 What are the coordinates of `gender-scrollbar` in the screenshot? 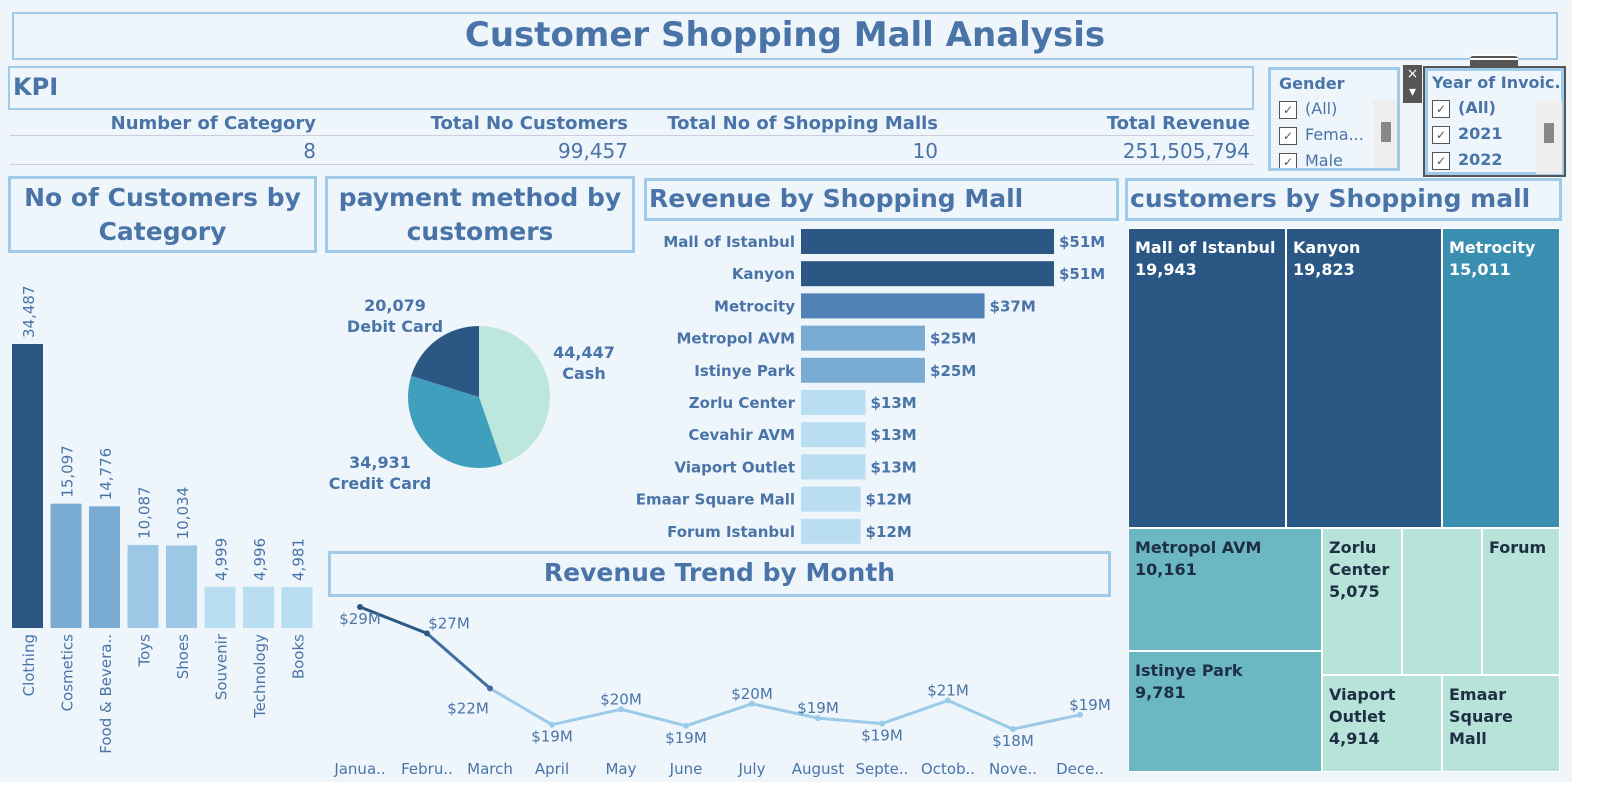 It's located at (1385, 134).